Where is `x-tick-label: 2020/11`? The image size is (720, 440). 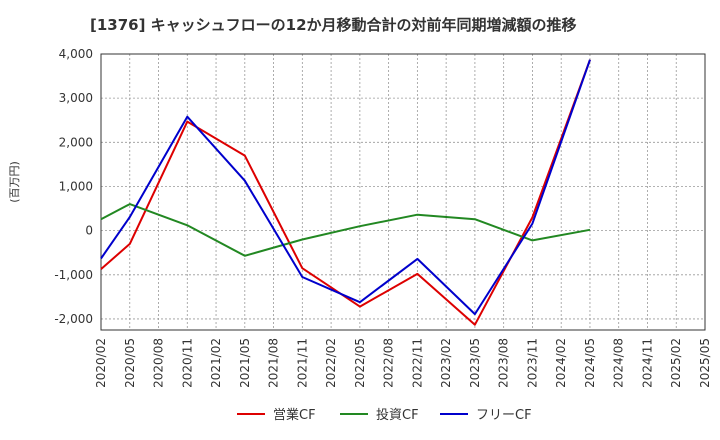
x-tick-label: 2020/11 is located at coordinates (187, 363).